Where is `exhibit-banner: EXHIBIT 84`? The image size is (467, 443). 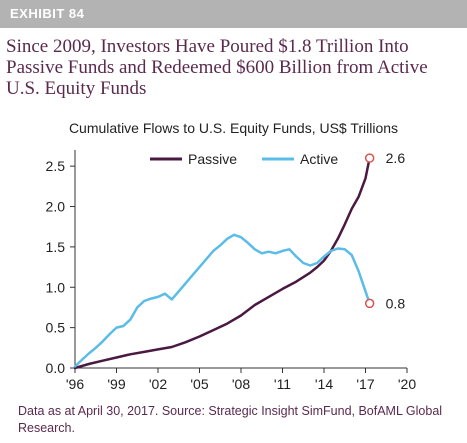
exhibit-banner: EXHIBIT 84 is located at coordinates (233, 14).